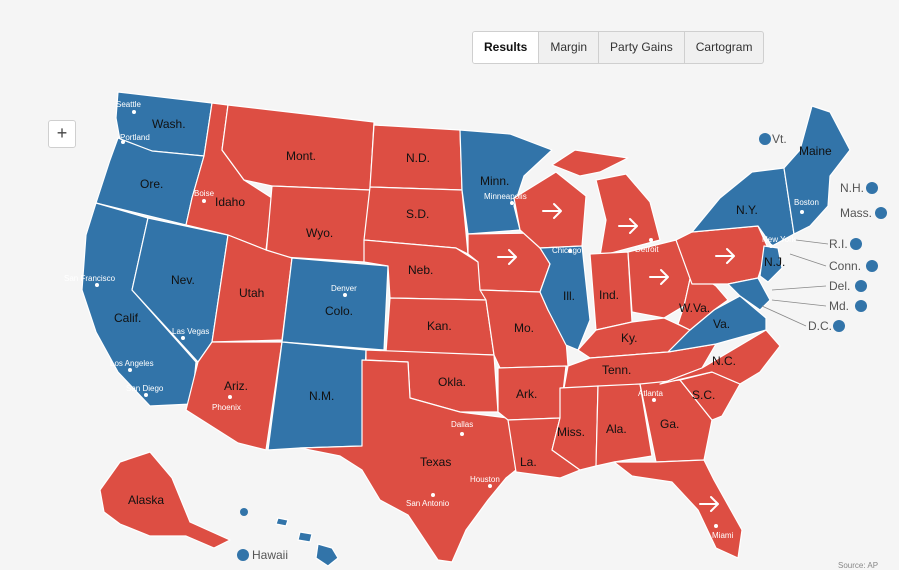  I want to click on state-montana, so click(298, 147).